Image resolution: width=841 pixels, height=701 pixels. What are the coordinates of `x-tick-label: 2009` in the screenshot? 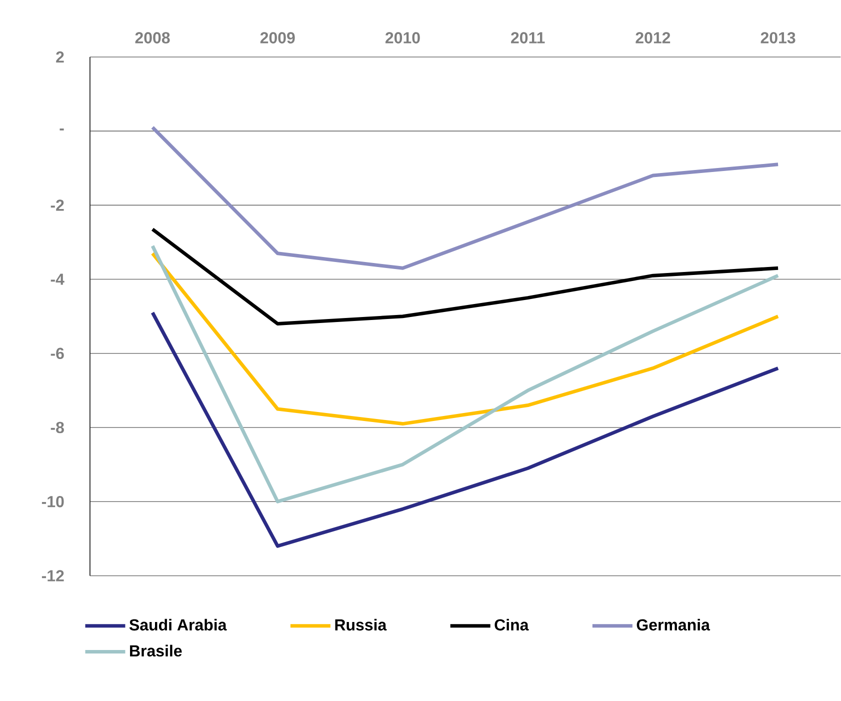 It's located at (277, 38).